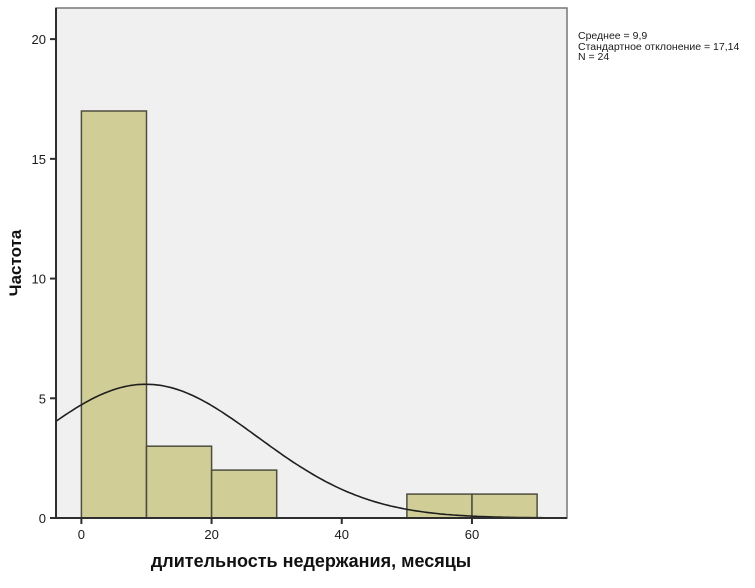 The height and width of the screenshot is (588, 755). I want to click on x-axis-title: длительность недержания, месяцы, so click(311, 561).